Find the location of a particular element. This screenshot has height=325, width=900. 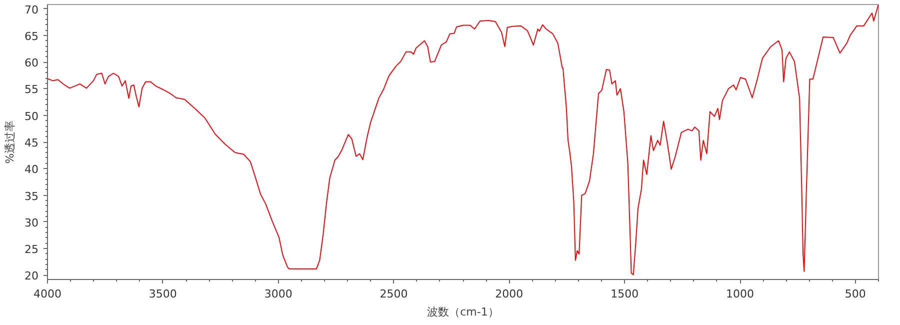

y-tick-label: 50 is located at coordinates (31, 116).